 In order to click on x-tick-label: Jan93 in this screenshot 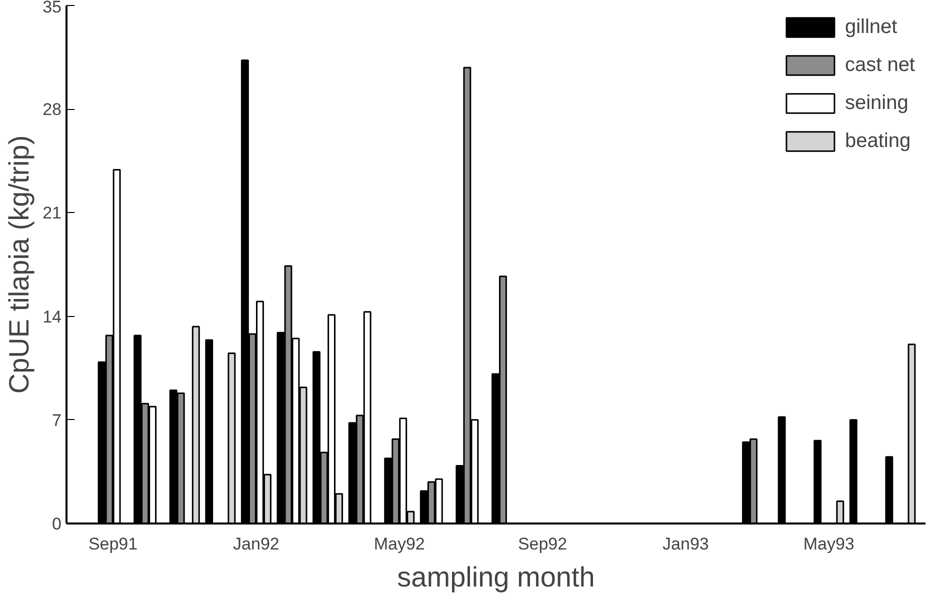, I will do `click(685, 544)`.